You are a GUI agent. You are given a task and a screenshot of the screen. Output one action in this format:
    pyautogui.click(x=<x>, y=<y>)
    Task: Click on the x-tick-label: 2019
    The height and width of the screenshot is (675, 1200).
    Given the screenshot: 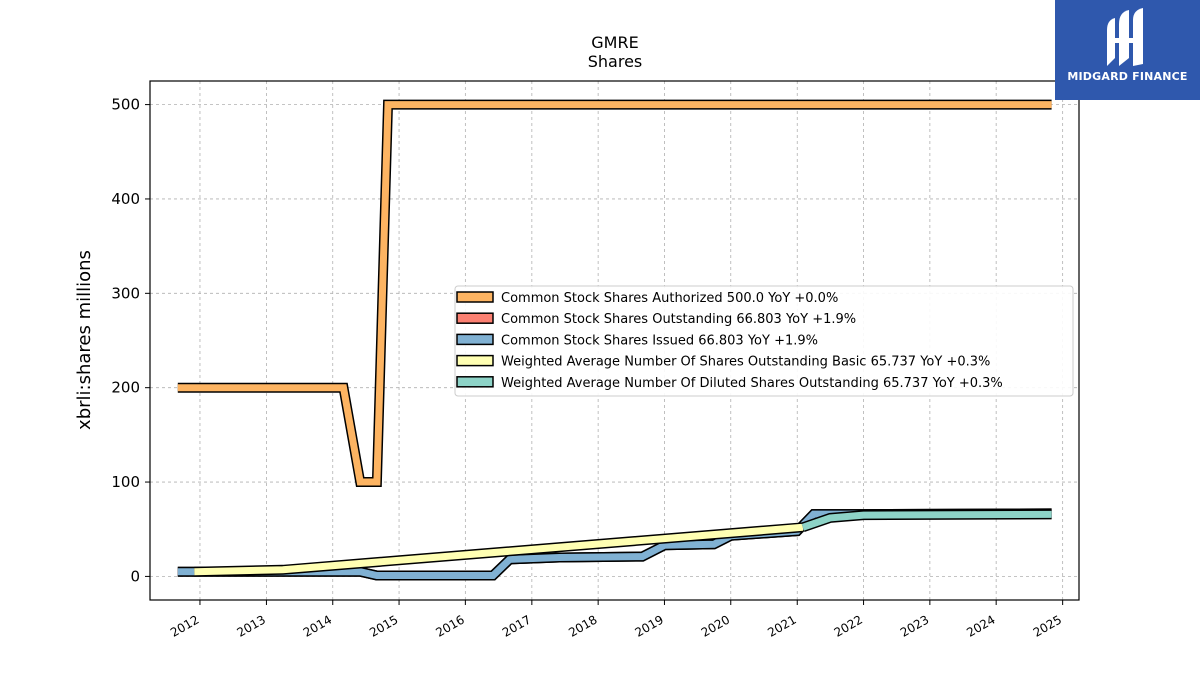 What is the action you would take?
    pyautogui.click(x=649, y=625)
    